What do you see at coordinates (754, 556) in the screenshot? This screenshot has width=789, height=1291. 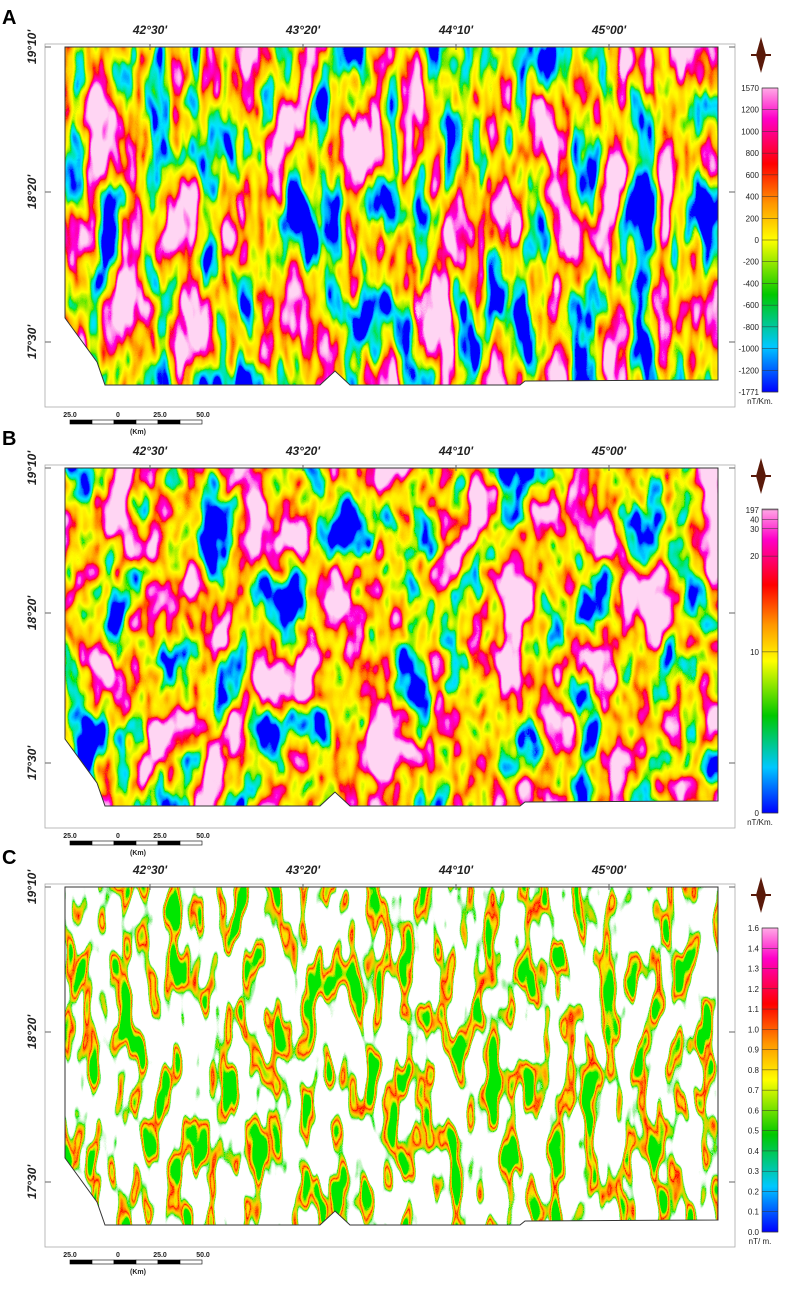 I see `colorbar-label: 20` at bounding box center [754, 556].